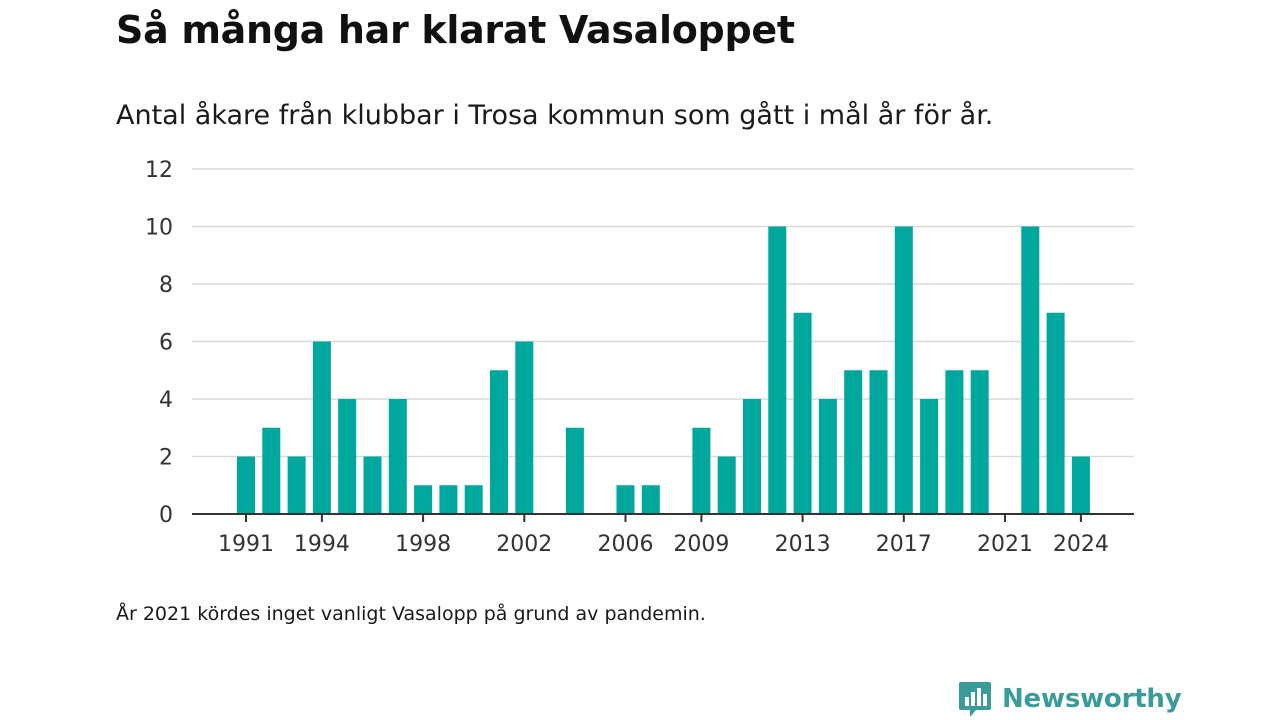 The image size is (1280, 720). What do you see at coordinates (166, 285) in the screenshot?
I see `y-tick-label: 8` at bounding box center [166, 285].